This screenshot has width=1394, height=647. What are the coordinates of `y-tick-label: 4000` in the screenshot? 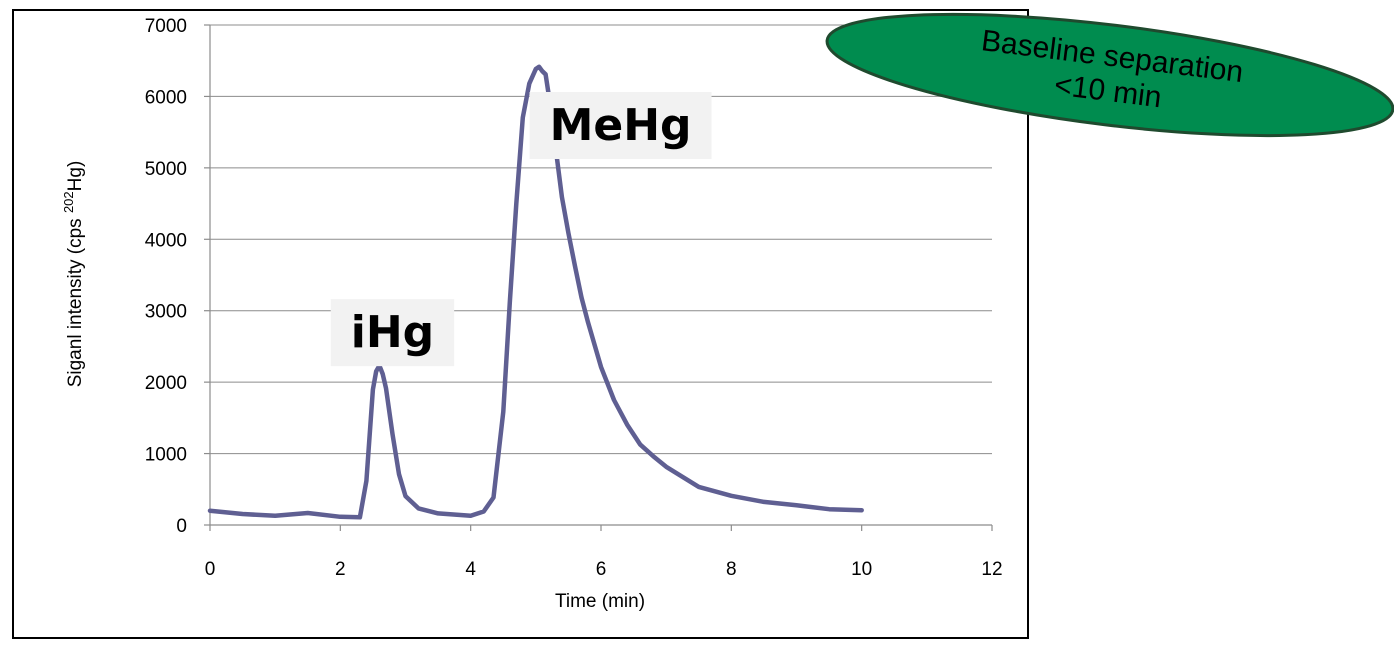 It's located at (166, 240).